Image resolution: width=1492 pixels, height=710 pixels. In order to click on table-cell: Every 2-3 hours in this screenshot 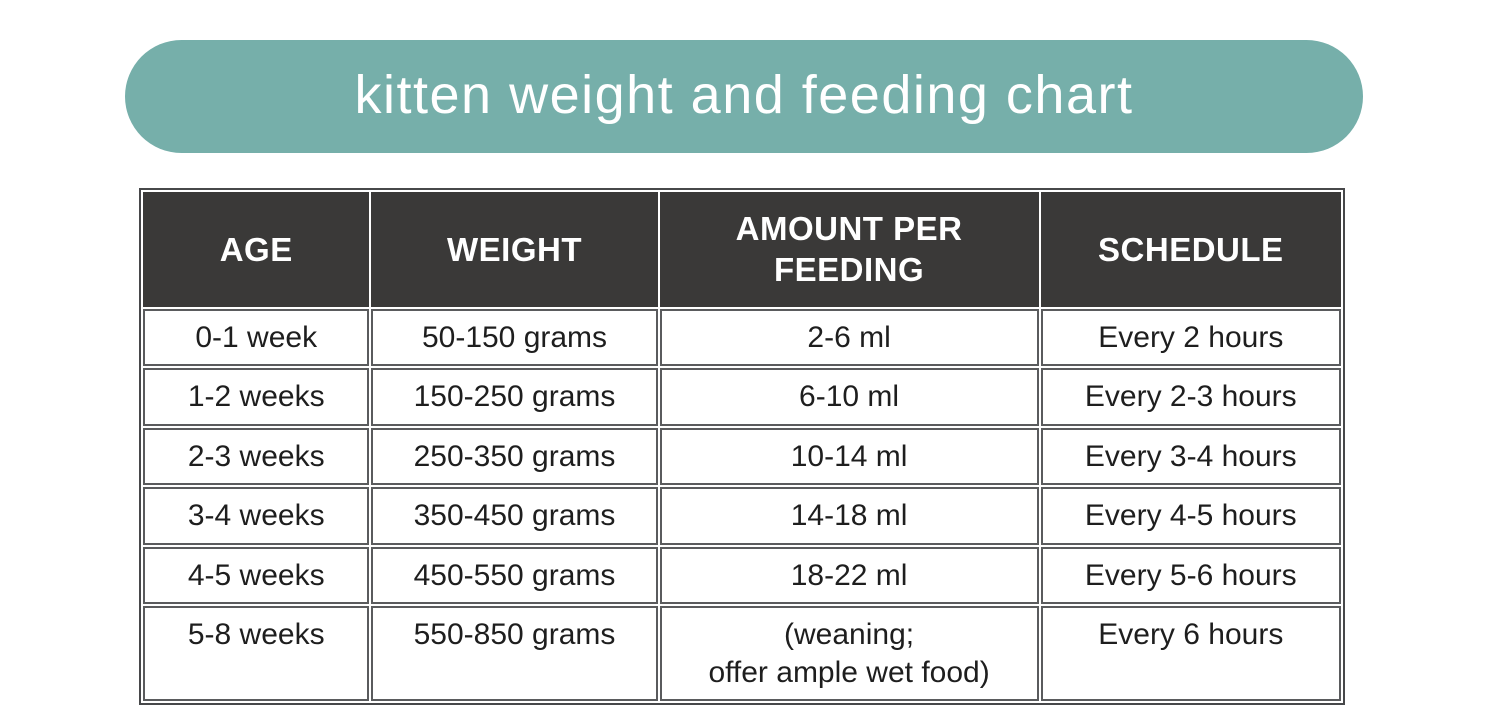, I will do `click(1190, 397)`.